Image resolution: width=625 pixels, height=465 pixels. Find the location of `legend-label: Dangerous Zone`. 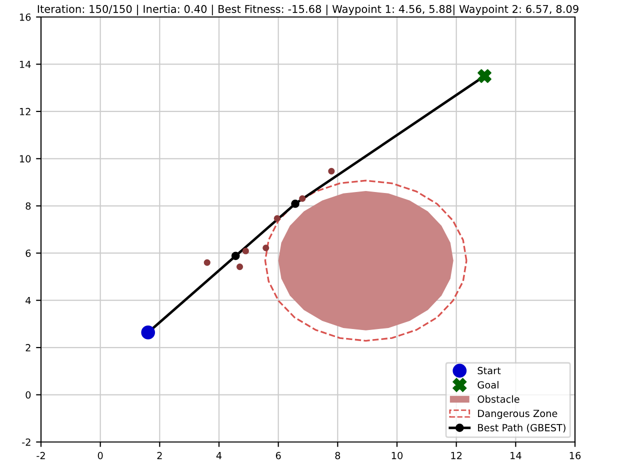

legend-label: Dangerous Zone is located at coordinates (518, 414).